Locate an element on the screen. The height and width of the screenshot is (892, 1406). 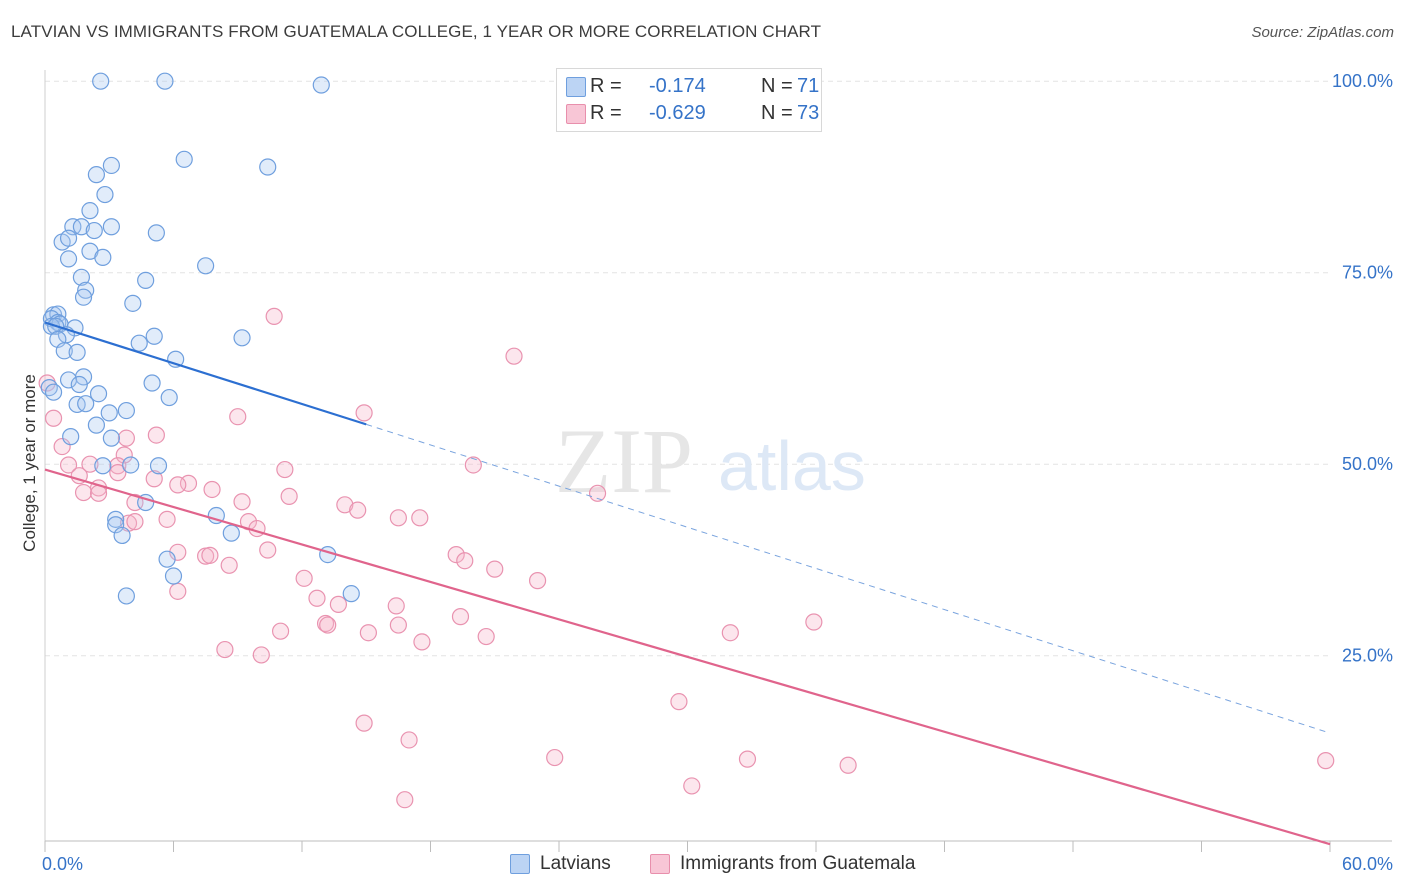
y-tick-label: 75.0% is located at coordinates (1367, 273).